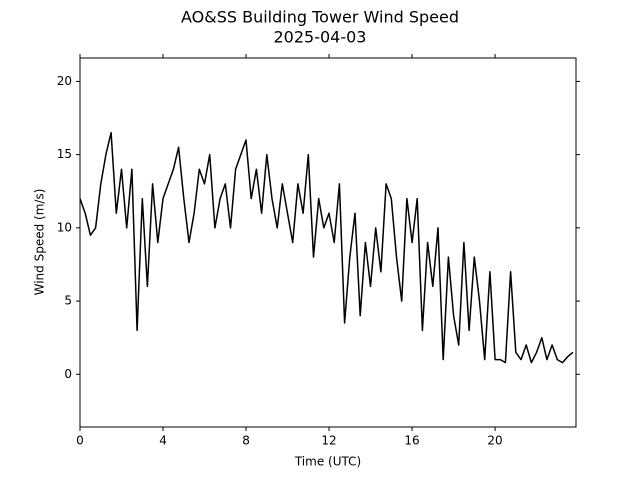 Image resolution: width=640 pixels, height=484 pixels. Describe the element at coordinates (163, 441) in the screenshot. I see `x-tick-label: 4` at that location.